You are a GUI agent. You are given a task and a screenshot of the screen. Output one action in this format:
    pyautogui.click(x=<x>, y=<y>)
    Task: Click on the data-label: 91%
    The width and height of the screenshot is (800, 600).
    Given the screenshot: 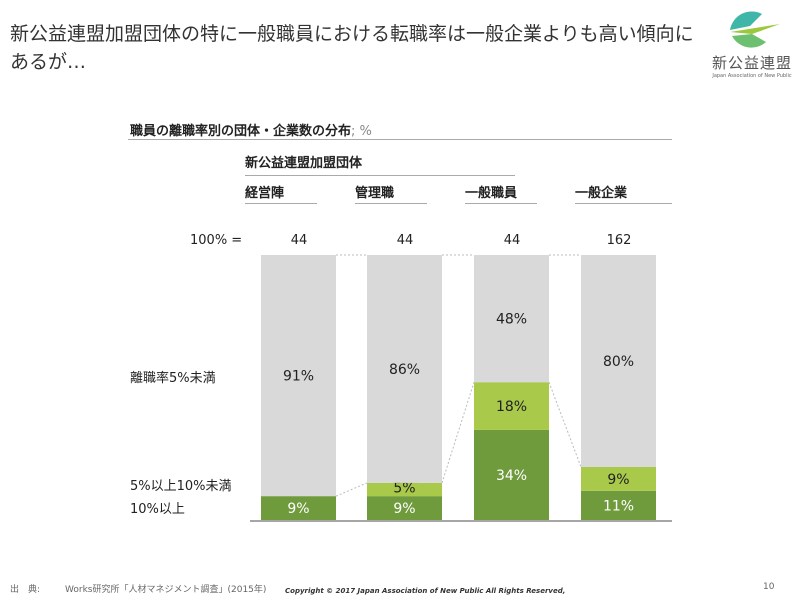 What is the action you would take?
    pyautogui.click(x=298, y=377)
    